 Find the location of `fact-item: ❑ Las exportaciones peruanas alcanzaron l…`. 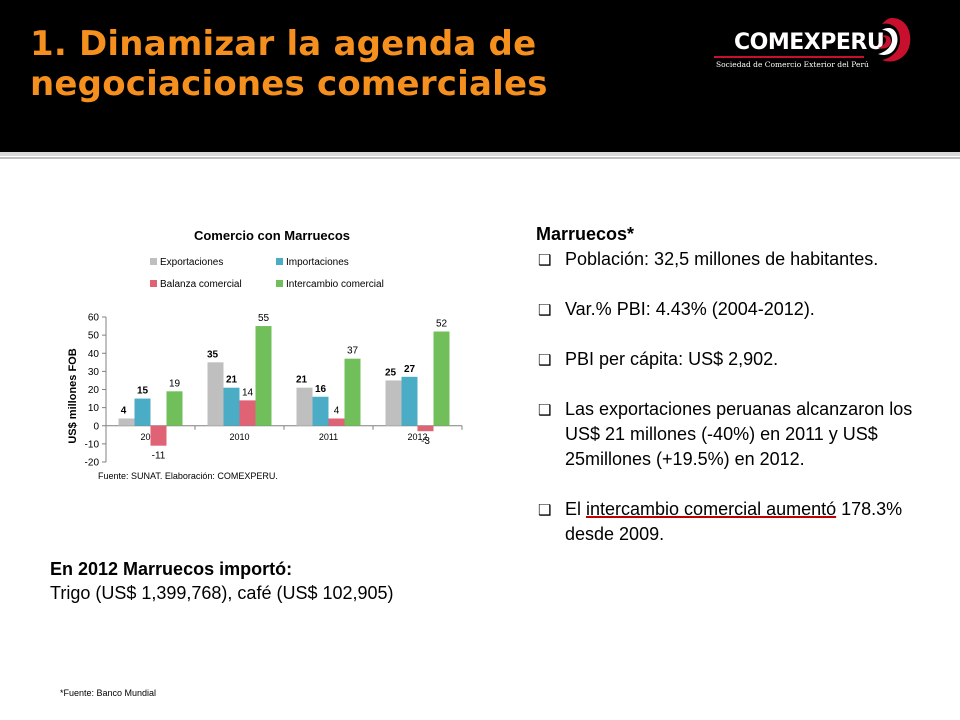

fact-item: ❑ Las exportaciones peruanas alcanzaron l… is located at coordinates (736, 434).